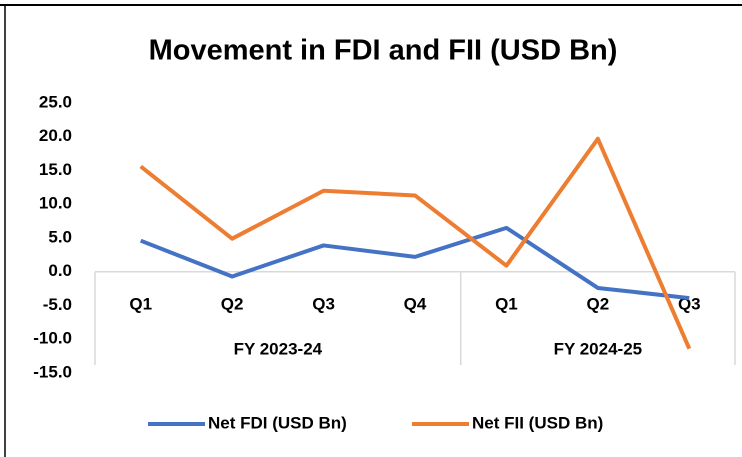 The image size is (742, 457). I want to click on y-tick-label: 25.0, so click(55, 101).